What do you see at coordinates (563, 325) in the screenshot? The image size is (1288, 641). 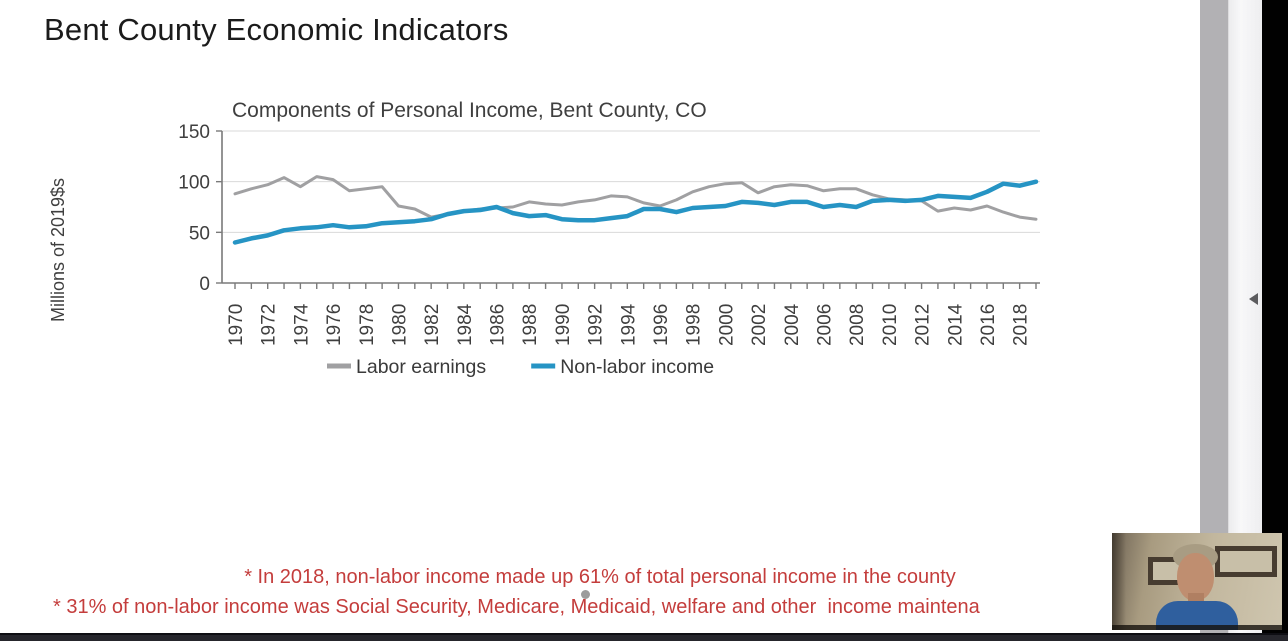 I see `x-tick-label: 1990` at bounding box center [563, 325].